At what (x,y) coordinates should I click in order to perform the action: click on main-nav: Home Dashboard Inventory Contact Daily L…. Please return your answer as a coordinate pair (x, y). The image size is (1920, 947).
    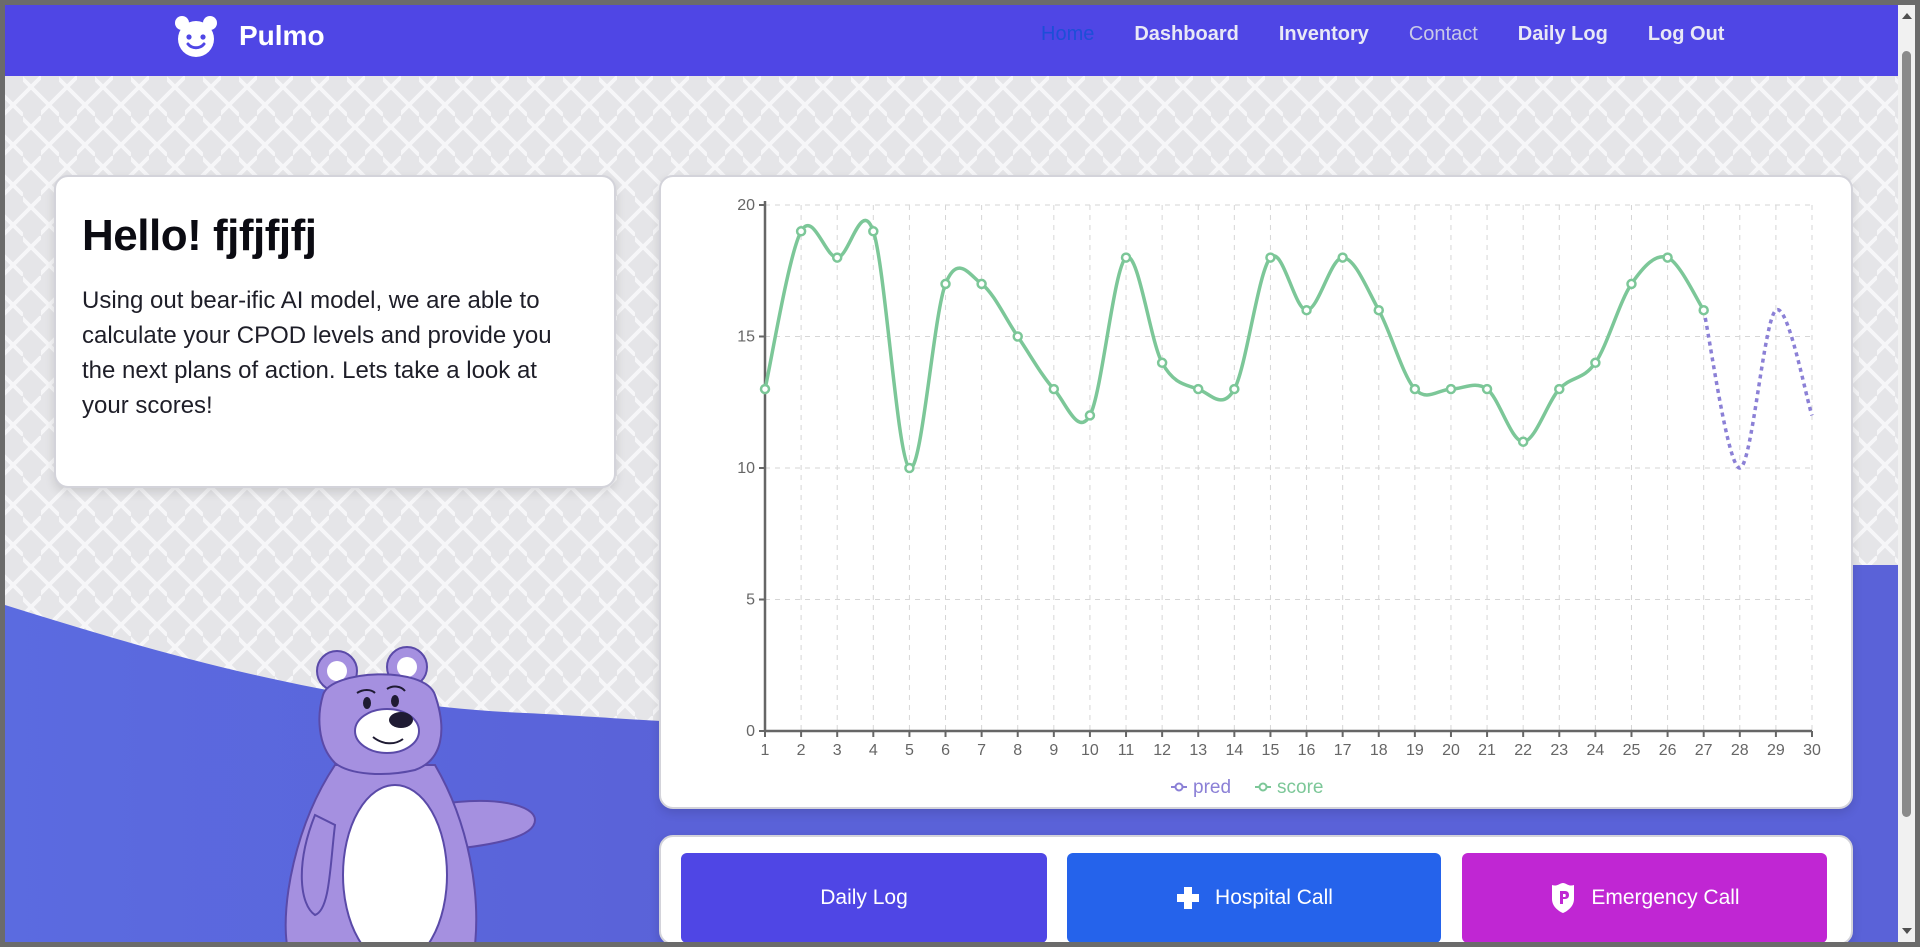
    Looking at the image, I should click on (1402, 34).